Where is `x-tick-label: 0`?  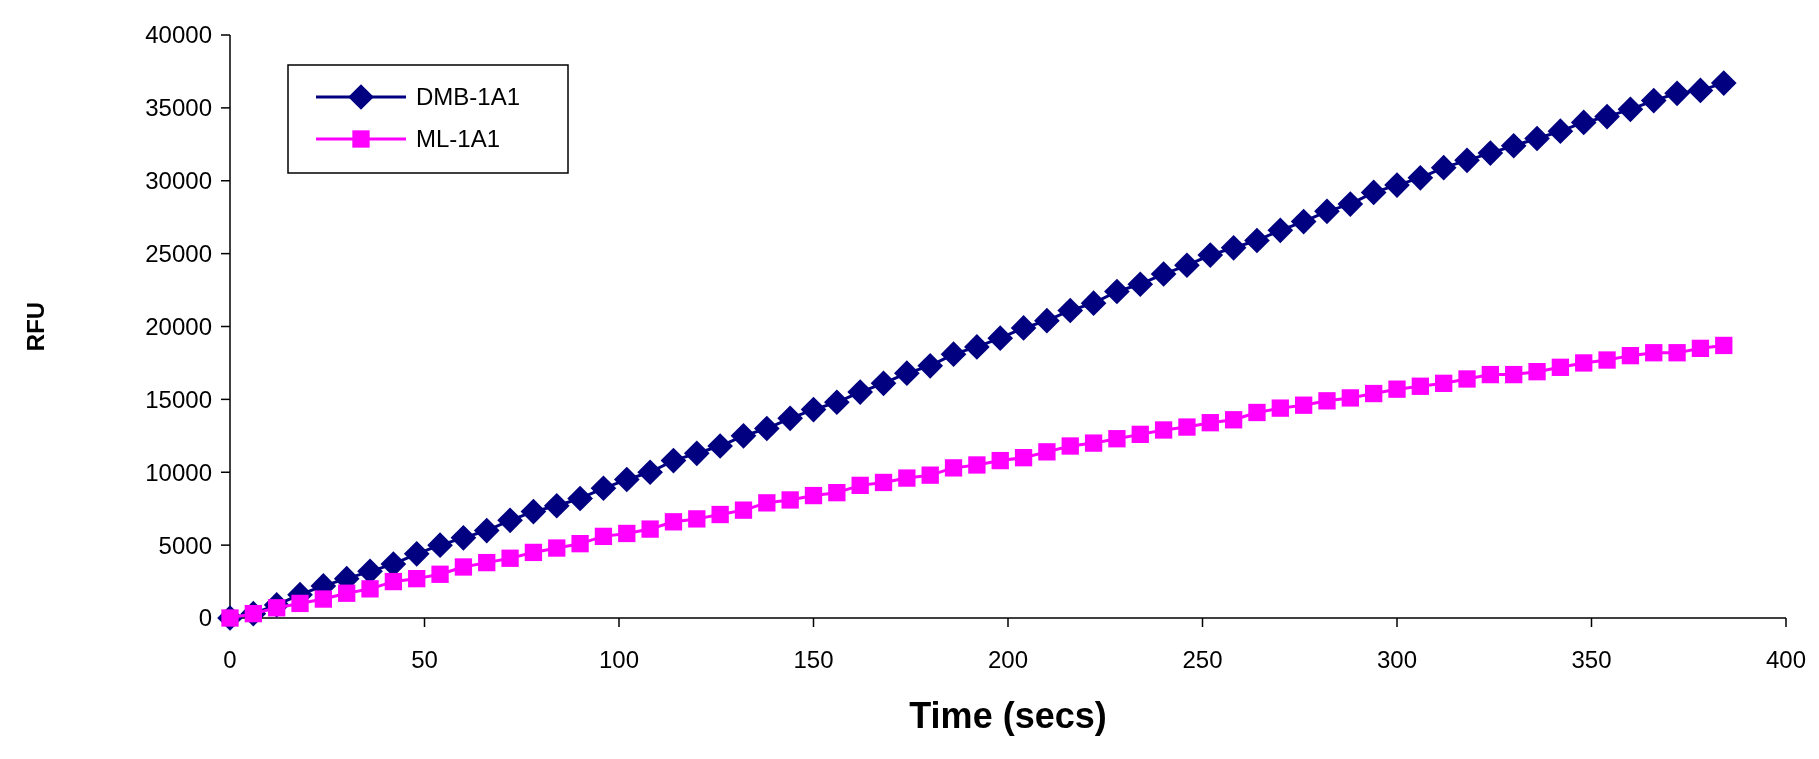 x-tick-label: 0 is located at coordinates (230, 659).